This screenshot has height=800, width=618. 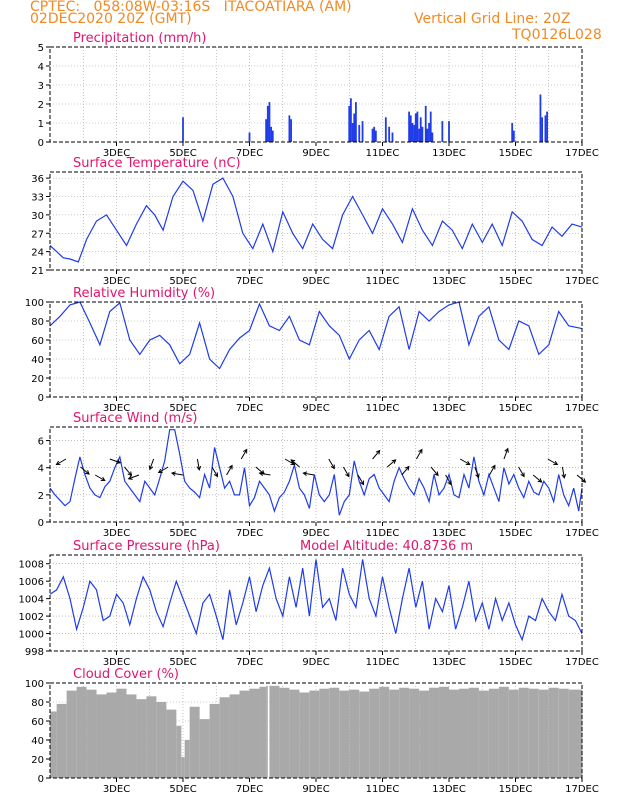 I want to click on panel-title: Surface Temperature (nC), so click(x=157, y=163).